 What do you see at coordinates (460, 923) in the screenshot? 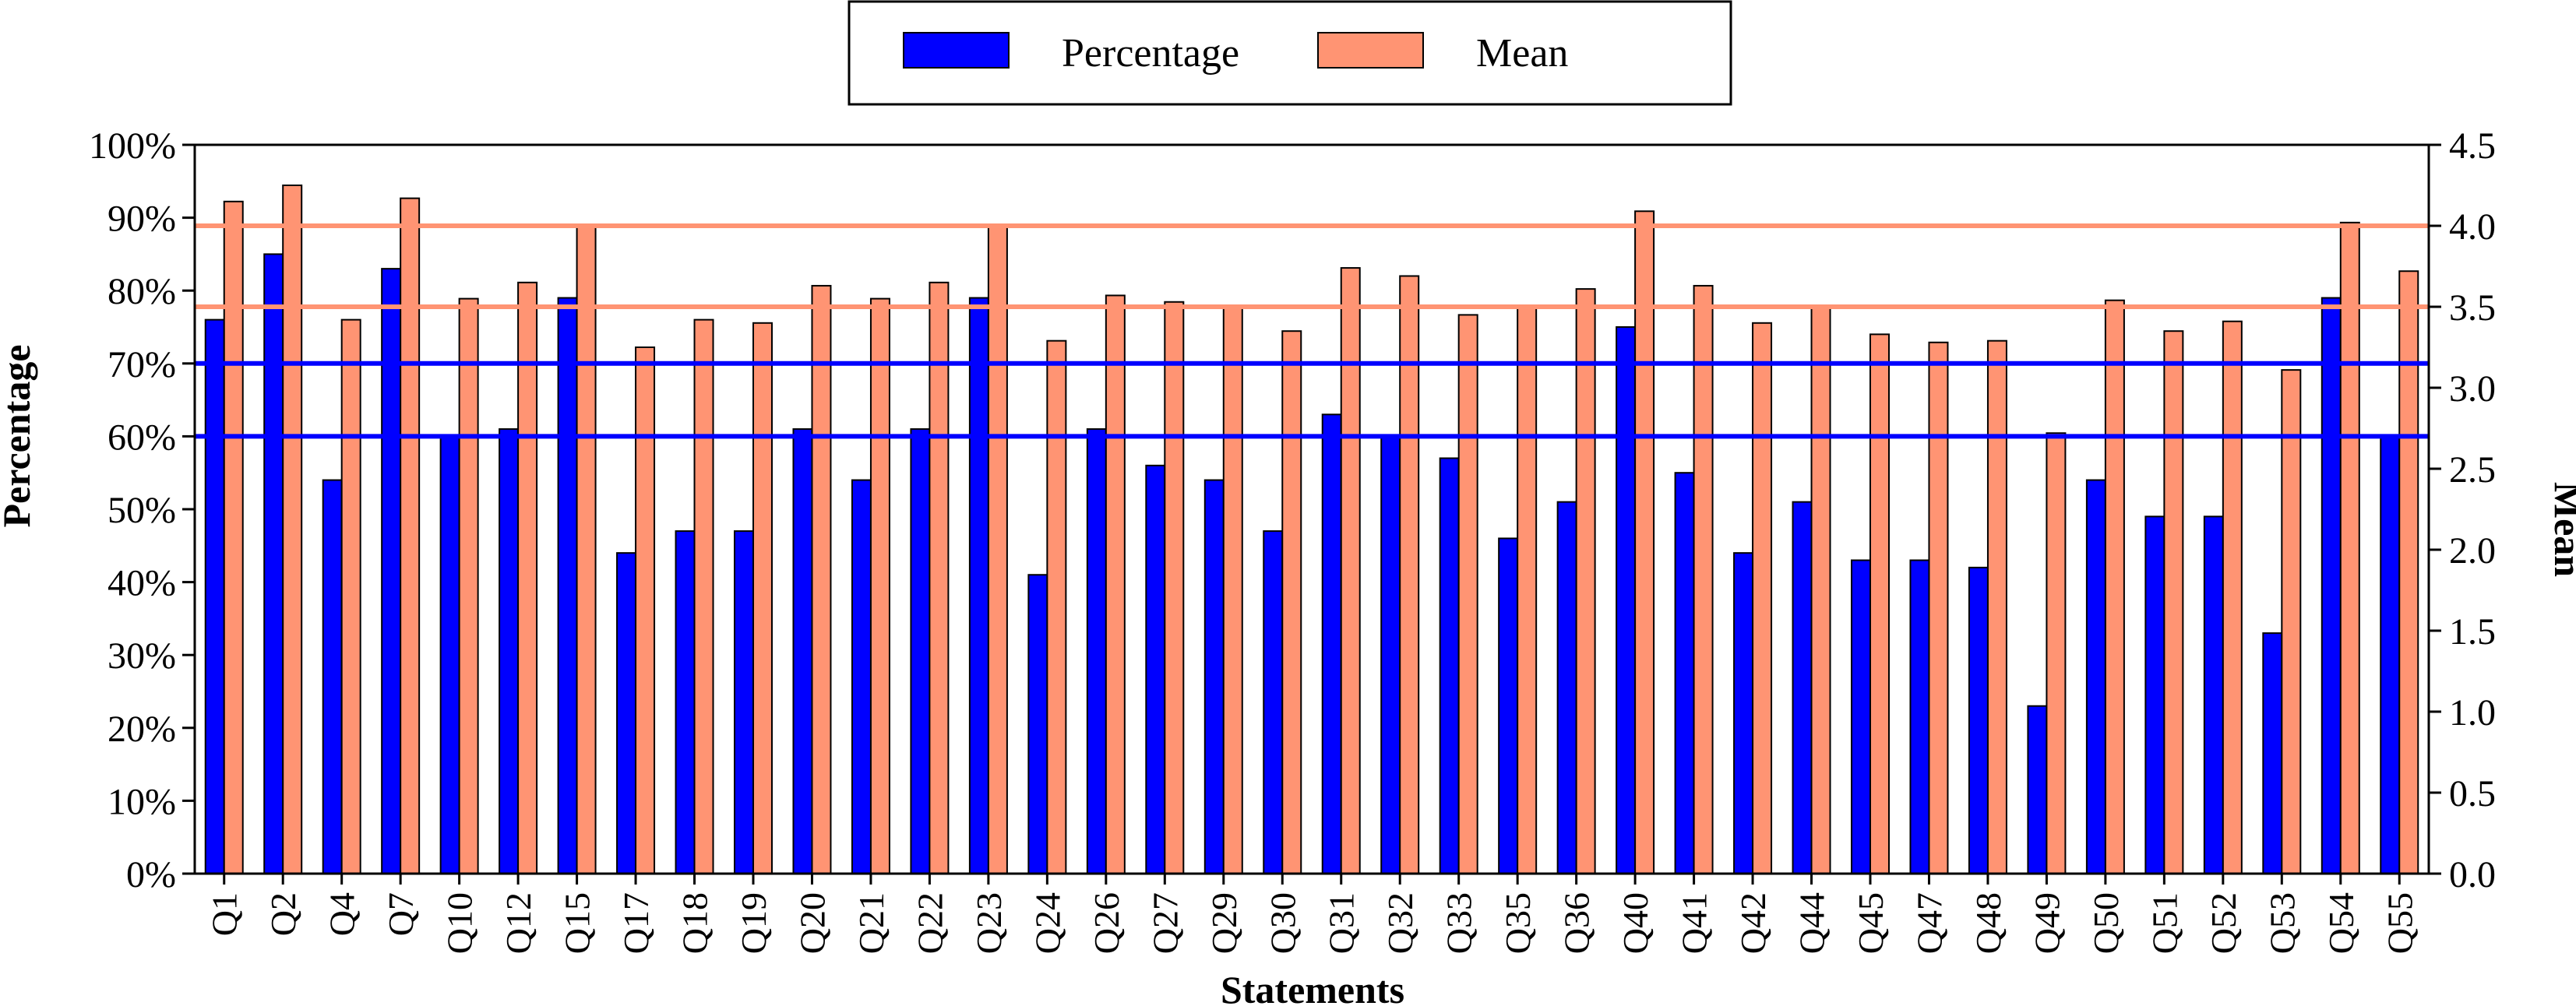
I see `x-tick-label: Q10` at bounding box center [460, 923].